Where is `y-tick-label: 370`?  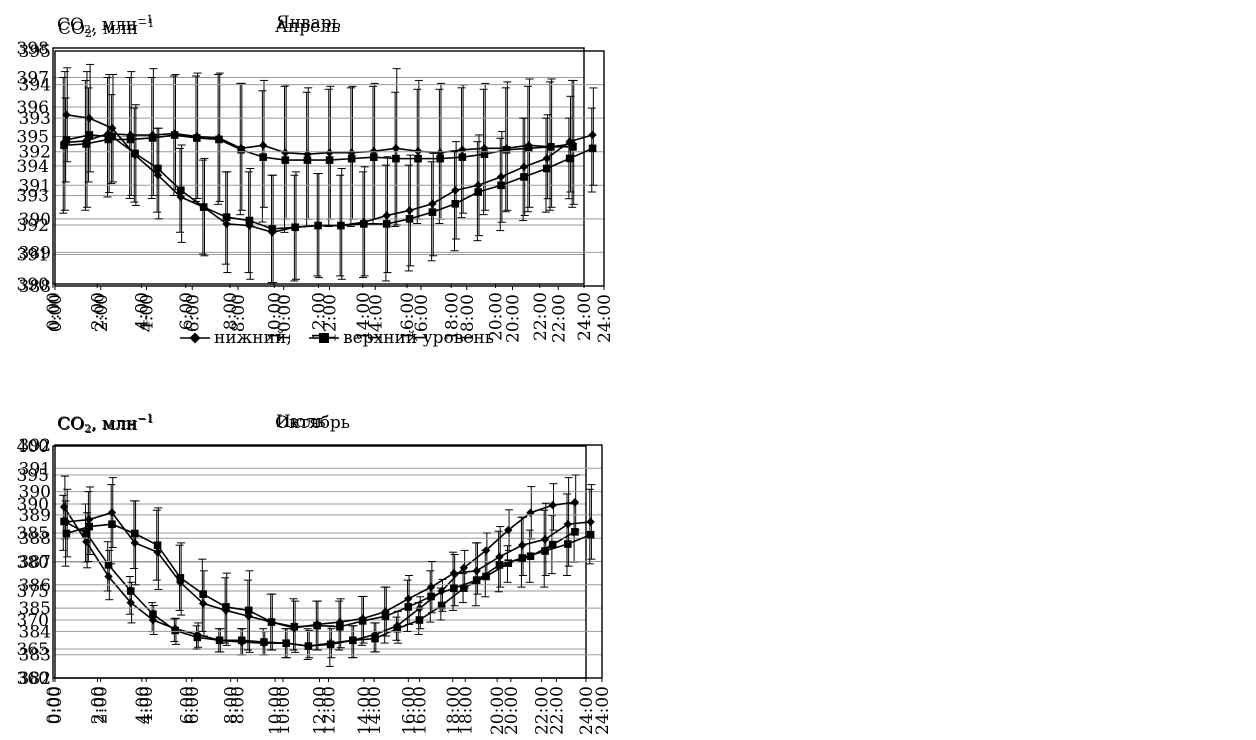
y-tick-label: 370 is located at coordinates (33, 621).